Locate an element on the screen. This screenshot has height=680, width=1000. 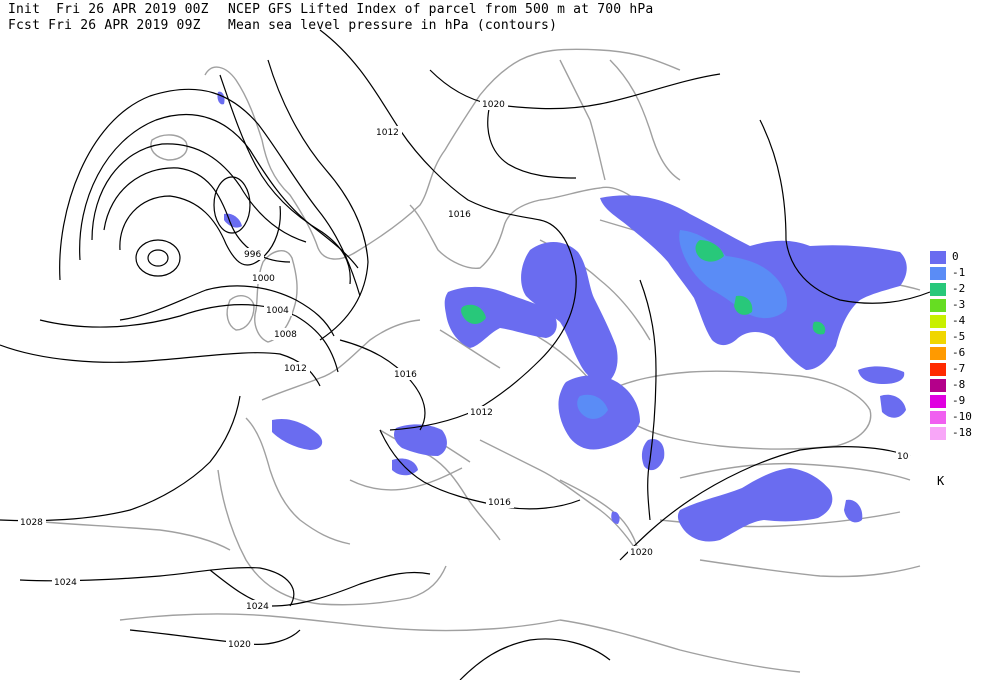
forecast-time: Fcst Fri 26 APR 2019 09Z is located at coordinates (104, 25).